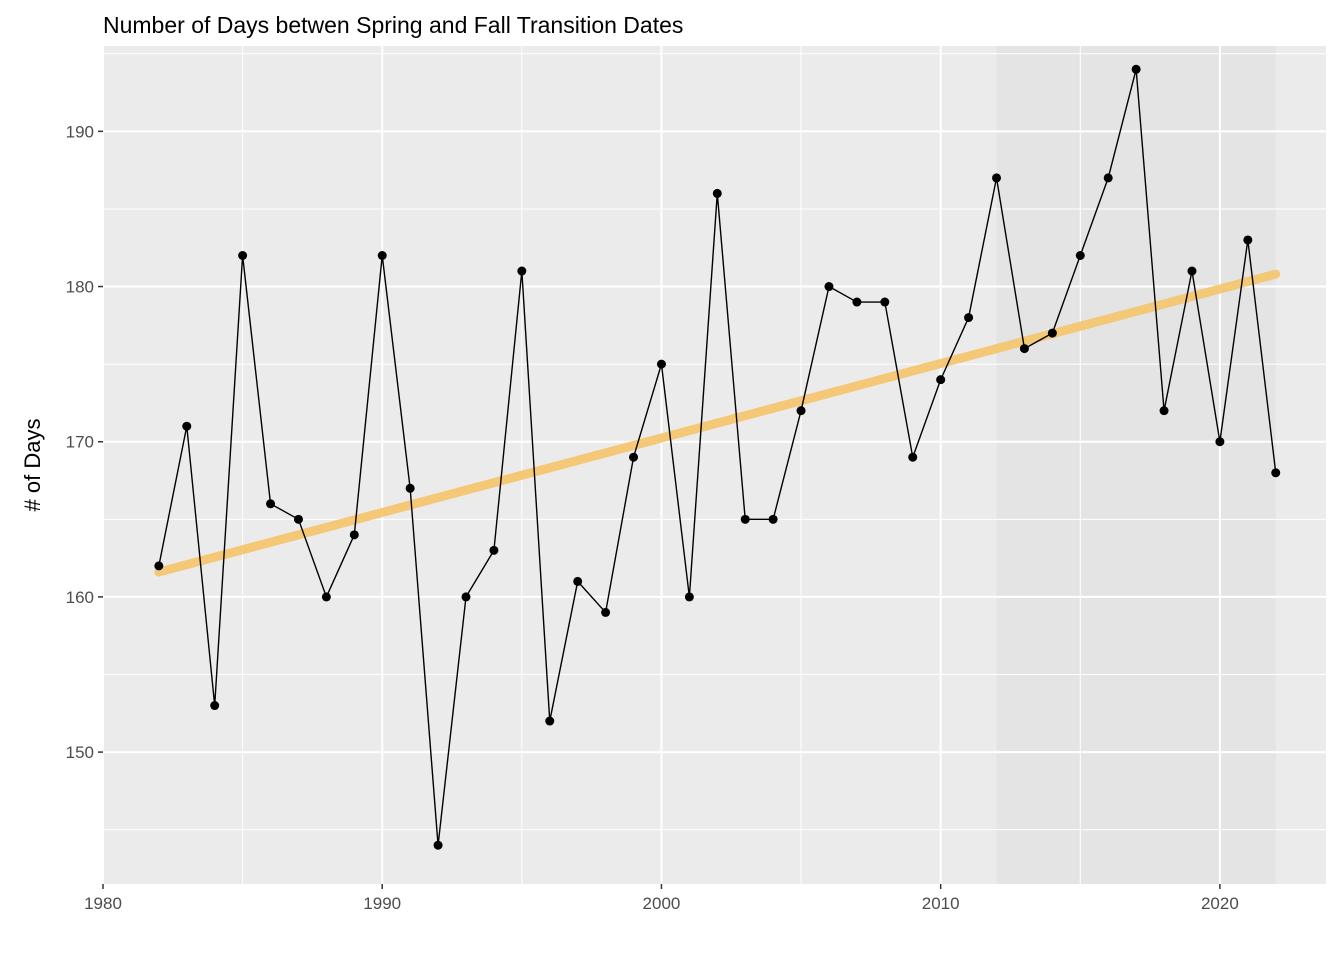  Describe the element at coordinates (80, 442) in the screenshot. I see `y-tick-label: 170` at that location.